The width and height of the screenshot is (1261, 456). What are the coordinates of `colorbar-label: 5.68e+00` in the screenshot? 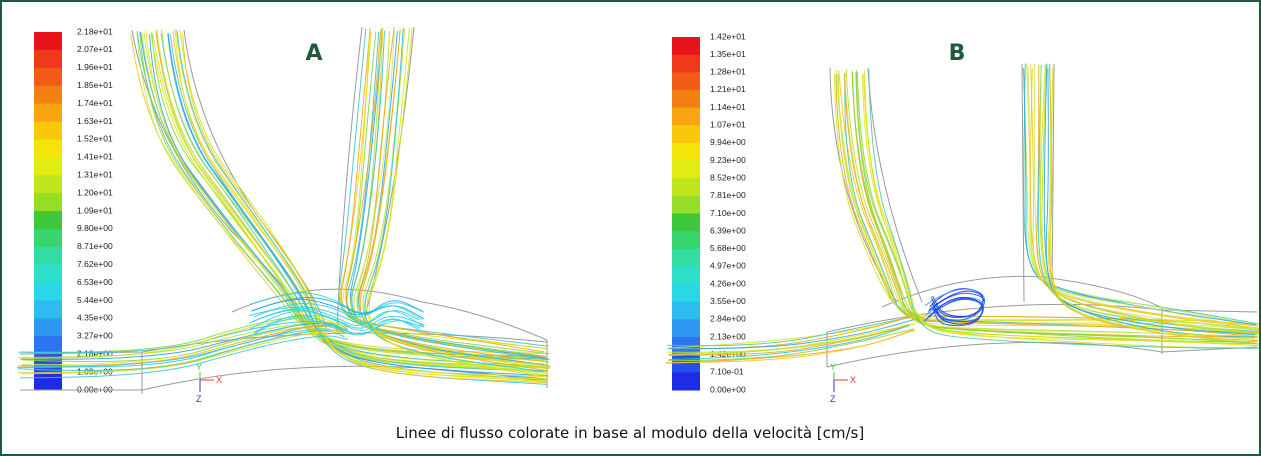 It's located at (728, 248).